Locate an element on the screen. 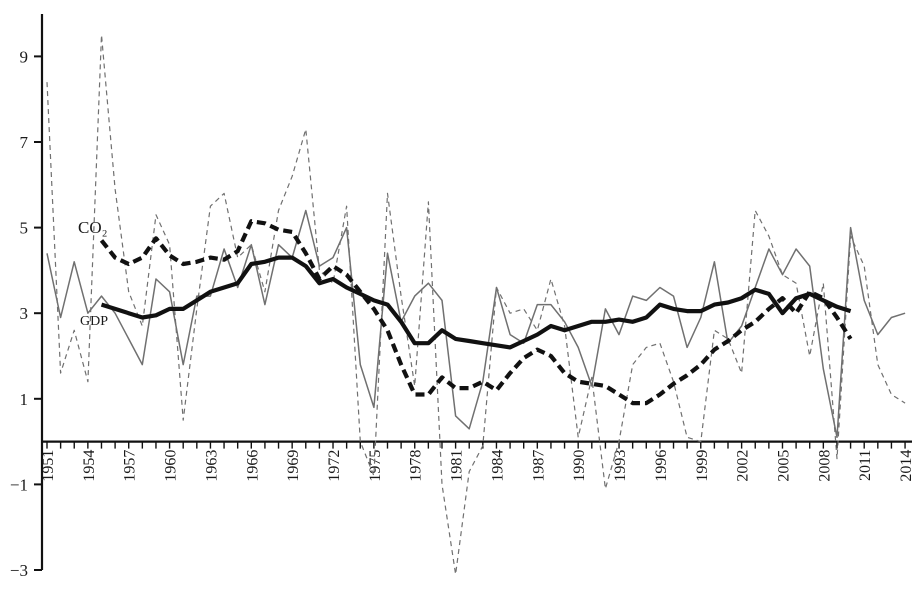  x-tick-label: 1978 is located at coordinates (416, 466).